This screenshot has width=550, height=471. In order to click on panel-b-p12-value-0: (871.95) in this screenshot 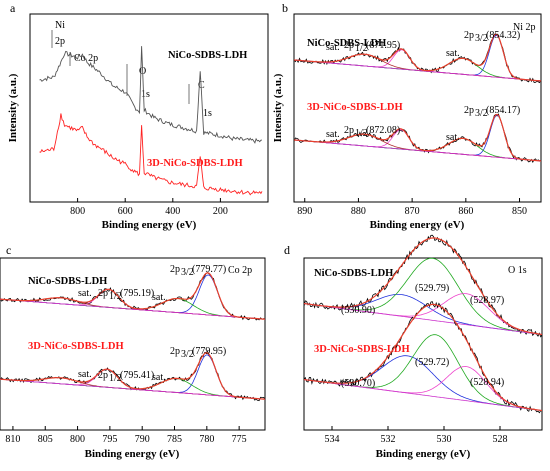, I will do `click(383, 45)`.